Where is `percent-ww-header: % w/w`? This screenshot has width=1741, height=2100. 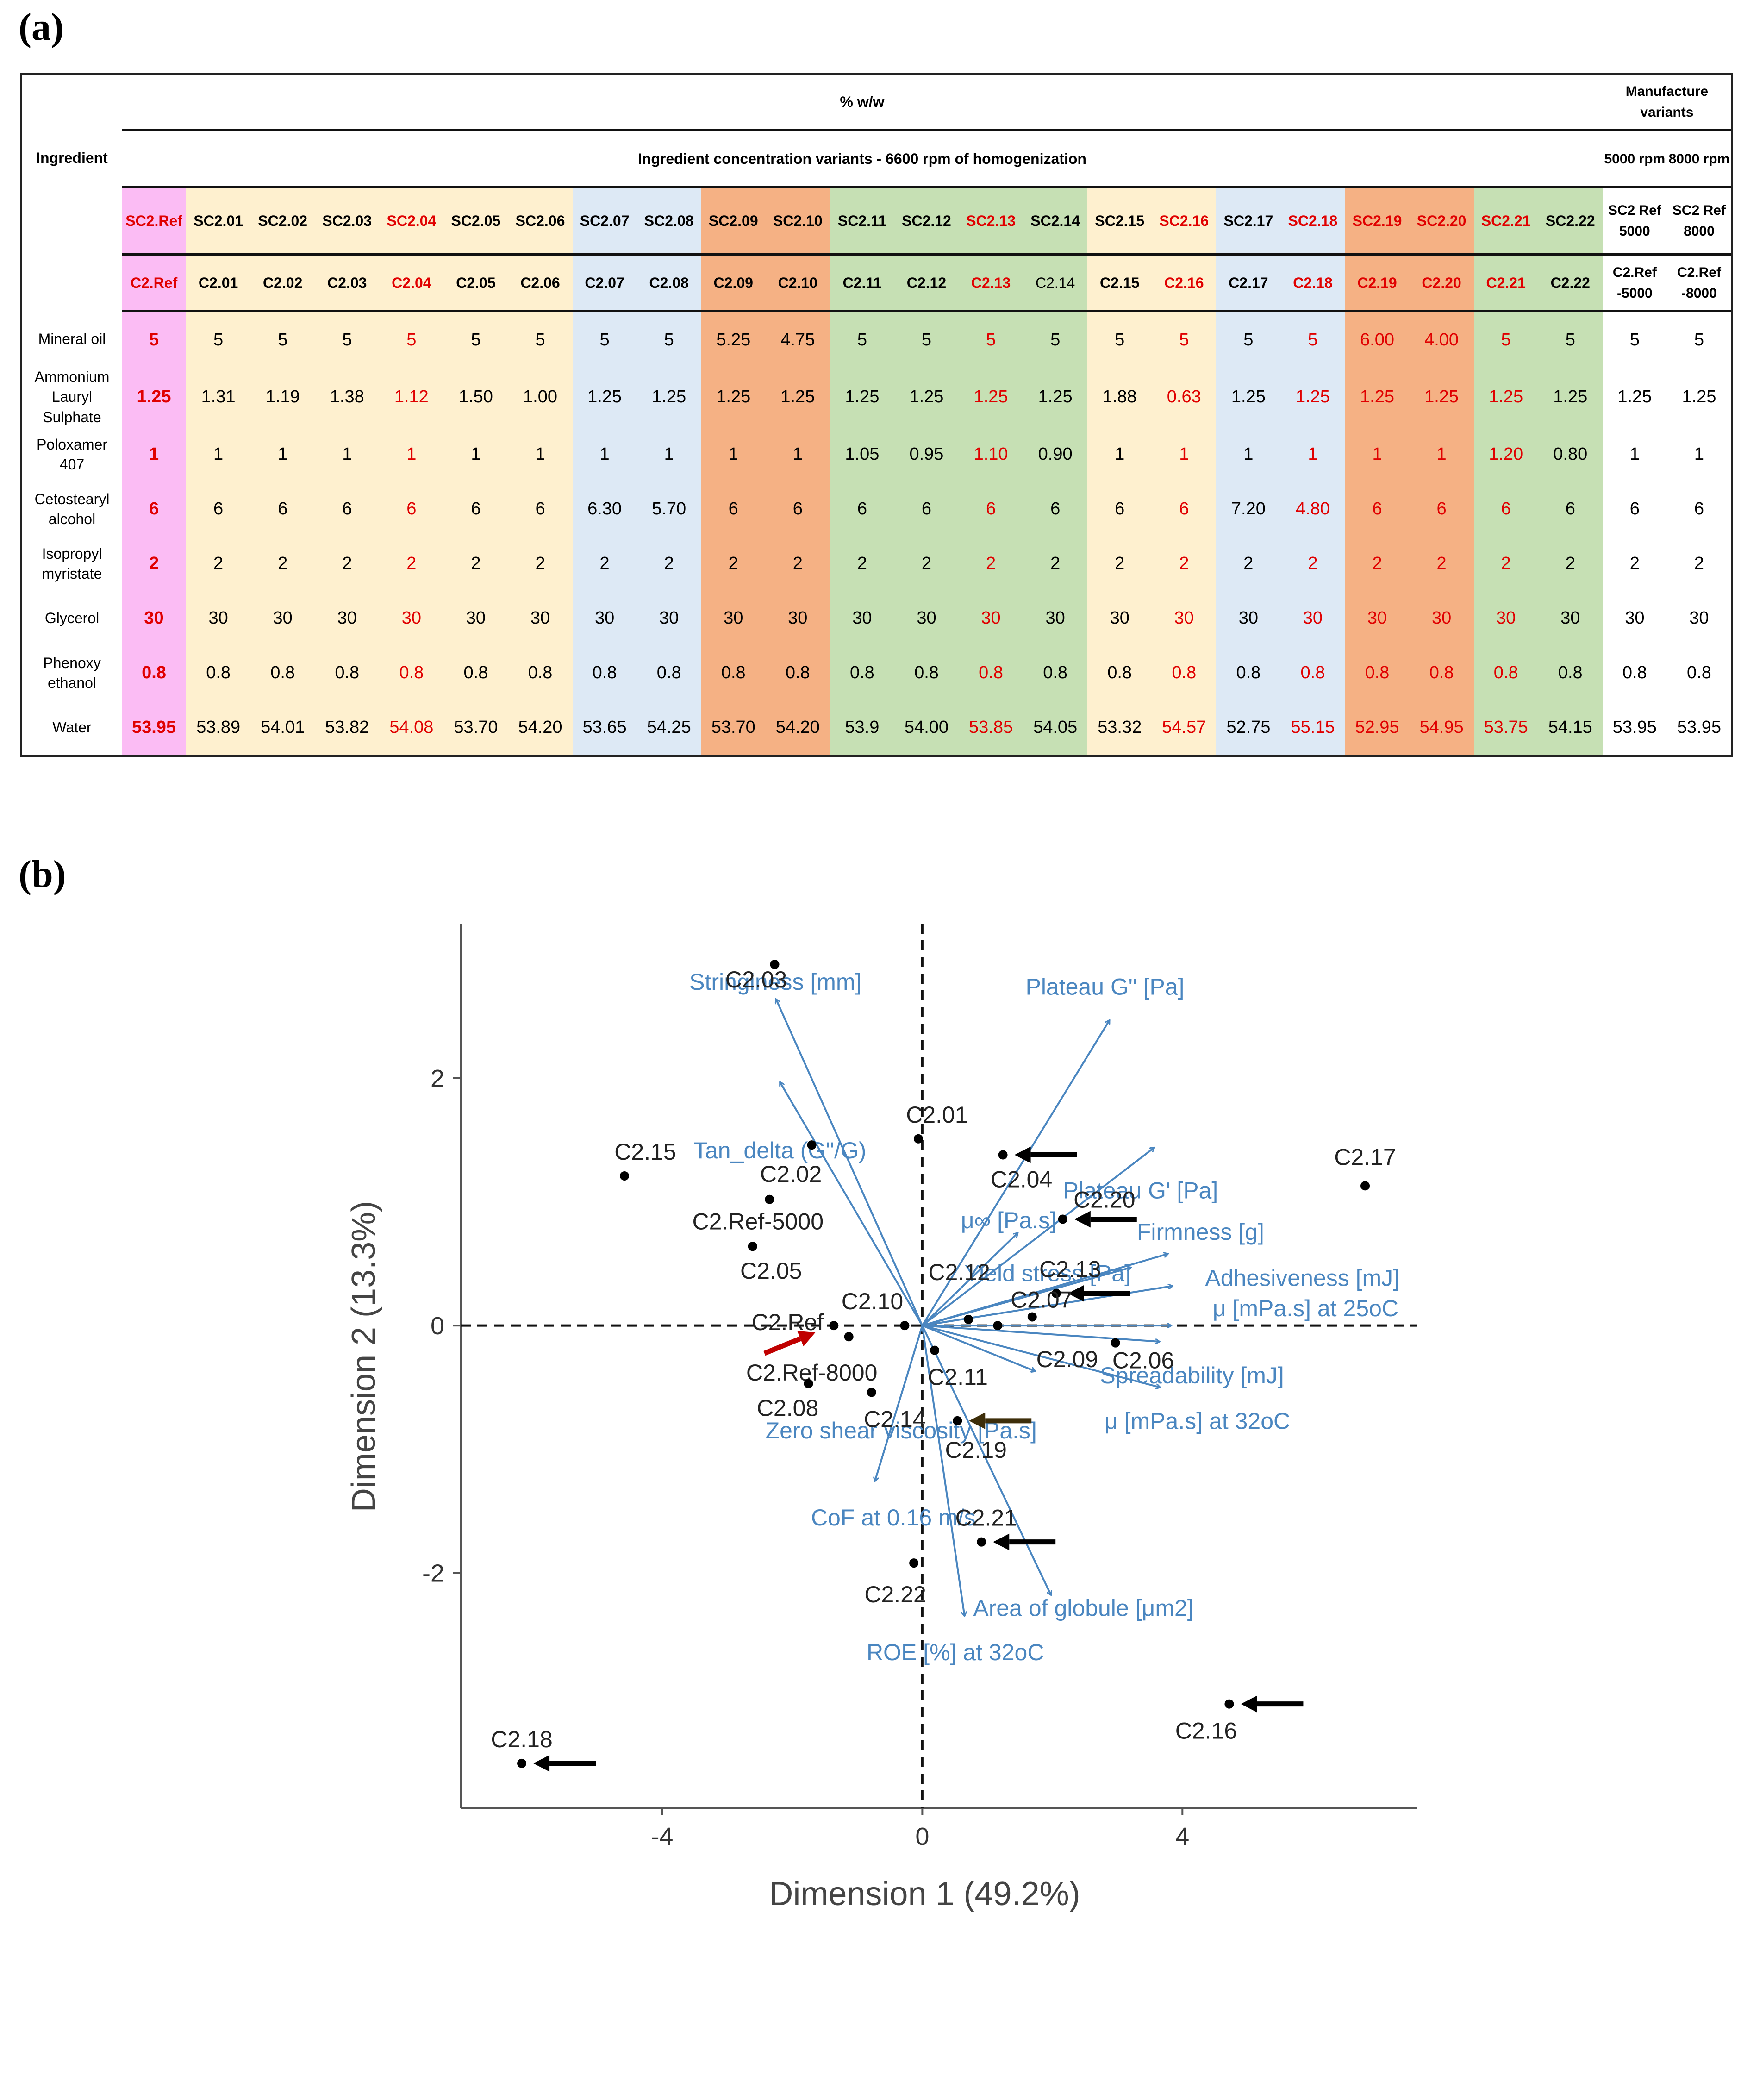
percent-ww-header: % w/w is located at coordinates (862, 103).